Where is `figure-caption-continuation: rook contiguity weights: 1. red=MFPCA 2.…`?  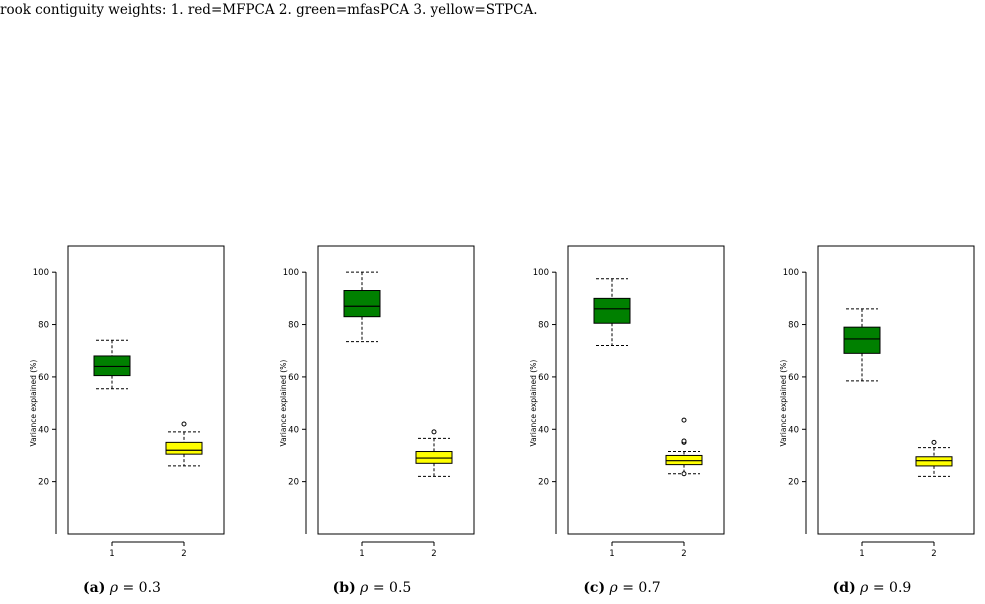
figure-caption-continuation: rook contiguity weights: 1. red=MFPCA 2.… is located at coordinates (269, 10).